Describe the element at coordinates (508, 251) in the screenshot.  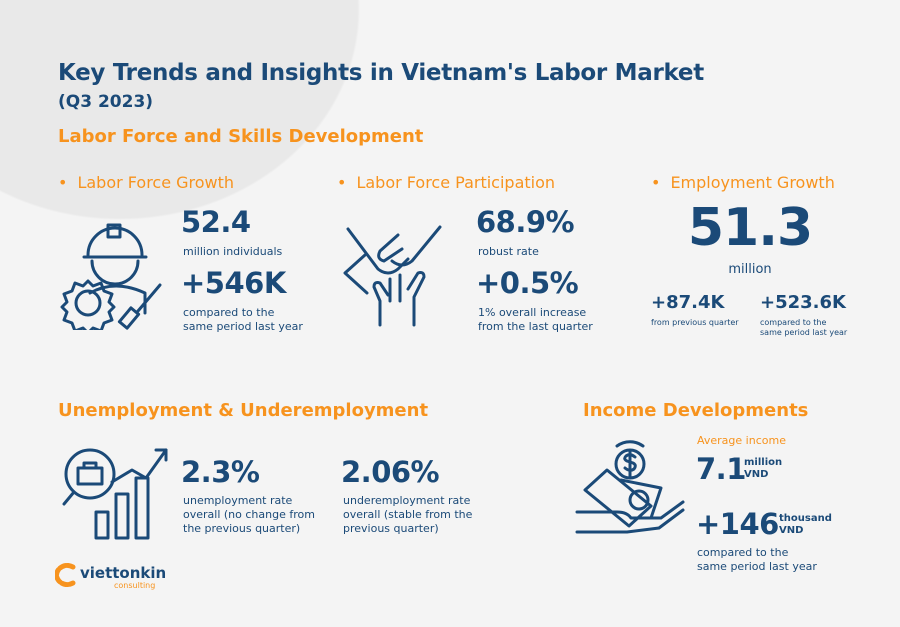
I see `participation-caption: robust rate` at that location.